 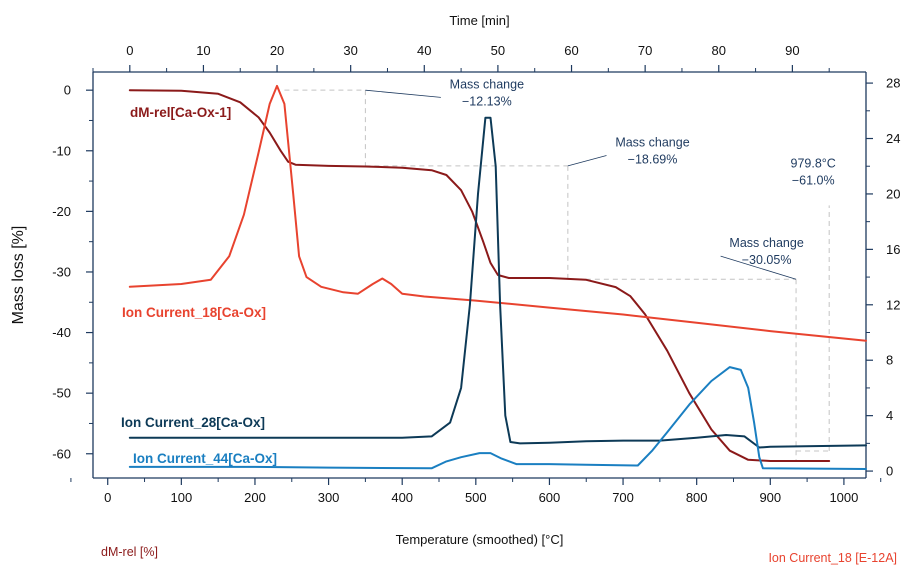 What do you see at coordinates (792, 50) in the screenshot?
I see `top-tick-label: 90` at bounding box center [792, 50].